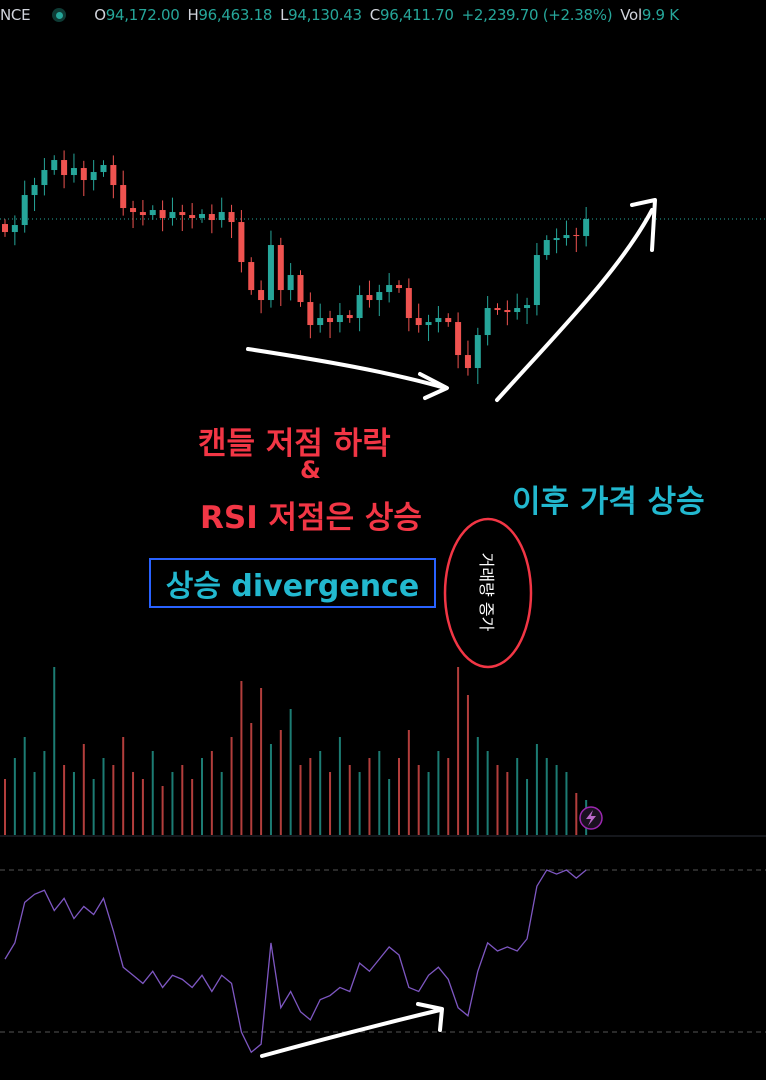 The height and width of the screenshot is (1080, 766). What do you see at coordinates (608, 502) in the screenshot?
I see `annotation-price-rise: 이후 가격 상승` at bounding box center [608, 502].